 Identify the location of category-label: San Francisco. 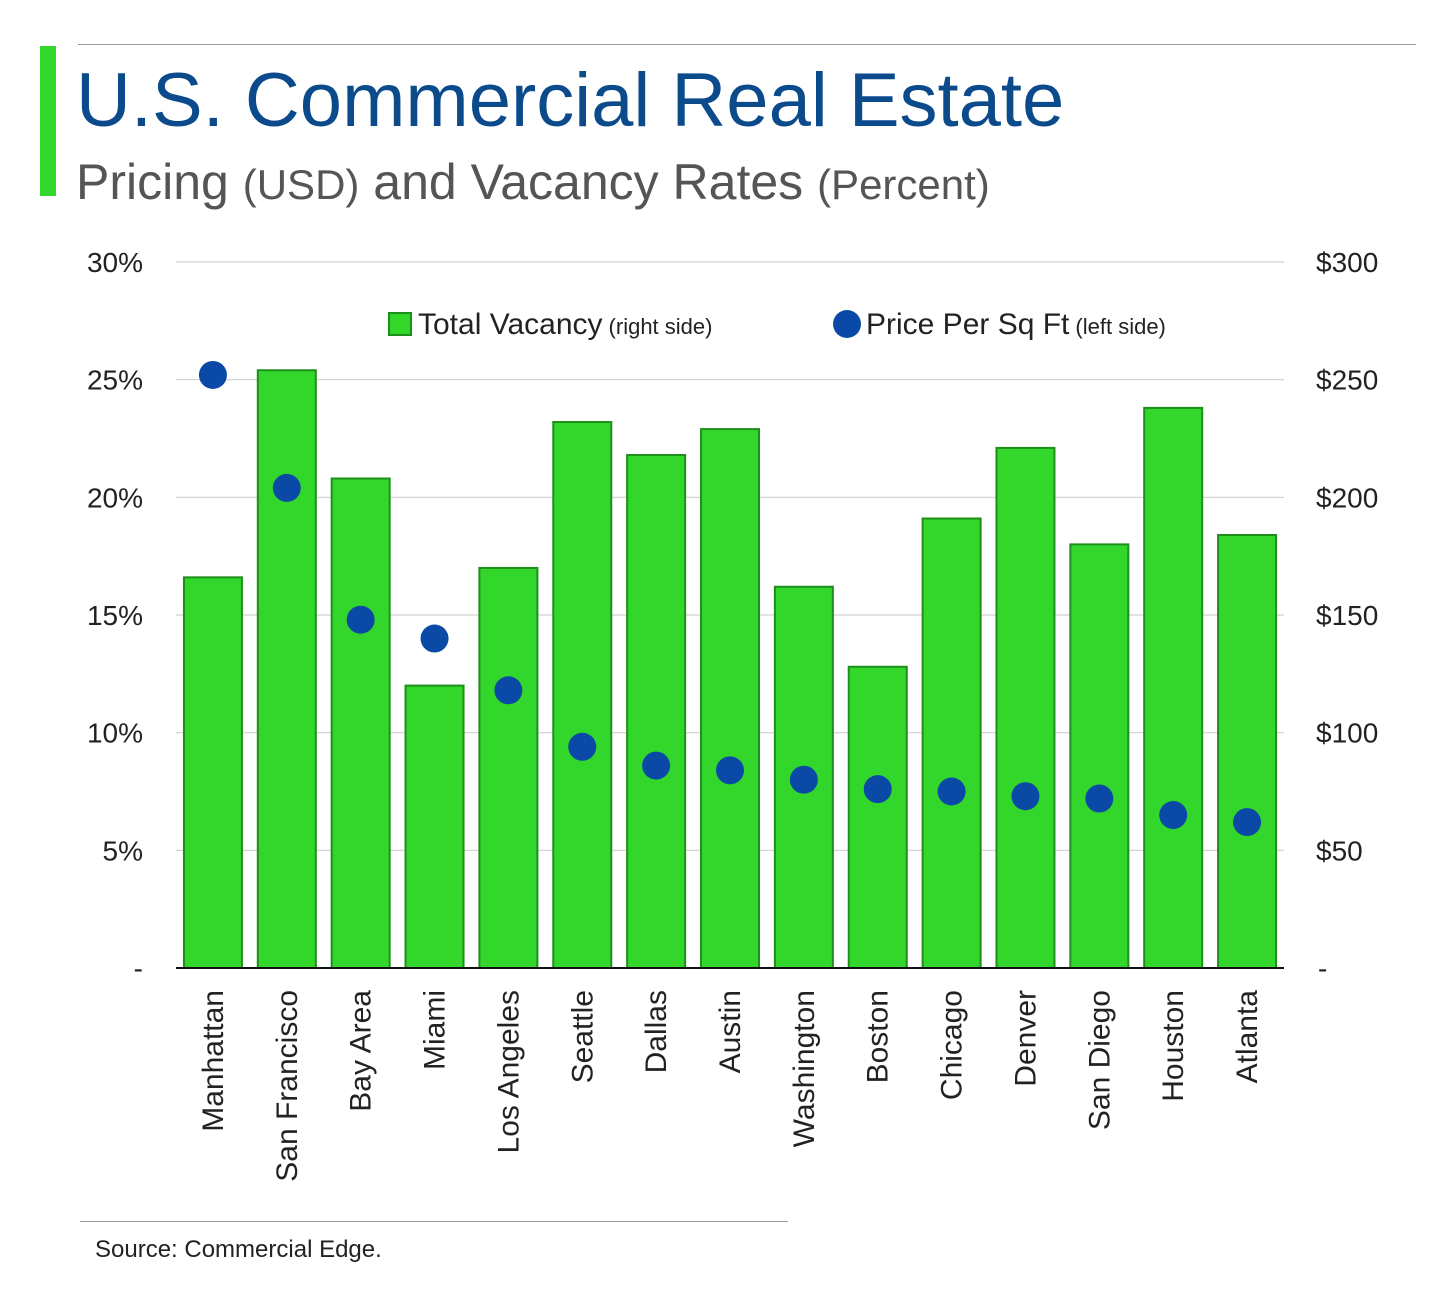
(287, 1086).